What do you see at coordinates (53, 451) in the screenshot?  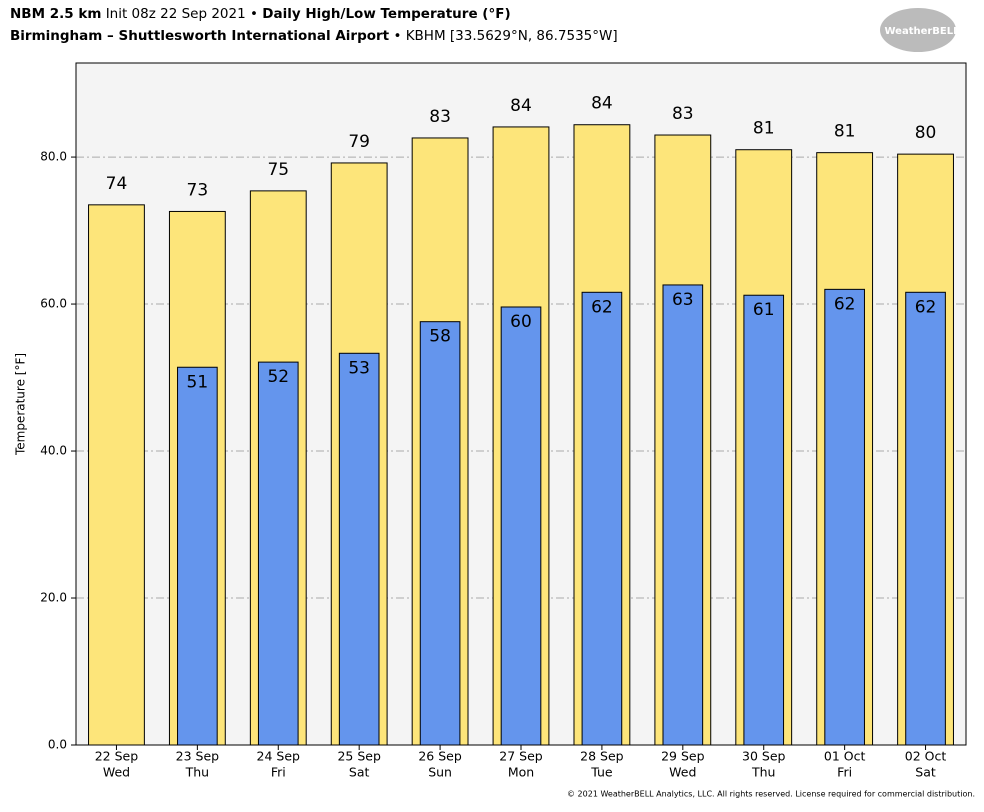 I see `y-tick-label: 40.0` at bounding box center [53, 451].